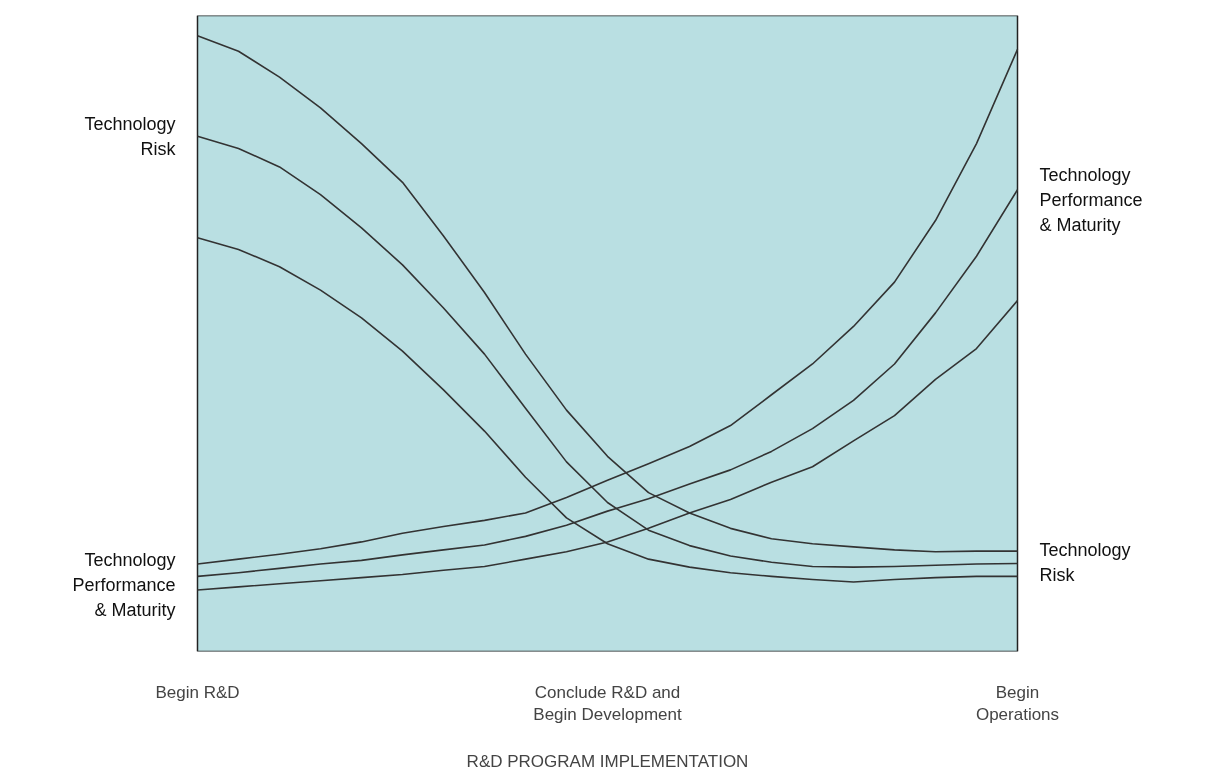 The image size is (1214, 774). What do you see at coordinates (1017, 703) in the screenshot?
I see `x-tick-label: Begin Operations` at bounding box center [1017, 703].